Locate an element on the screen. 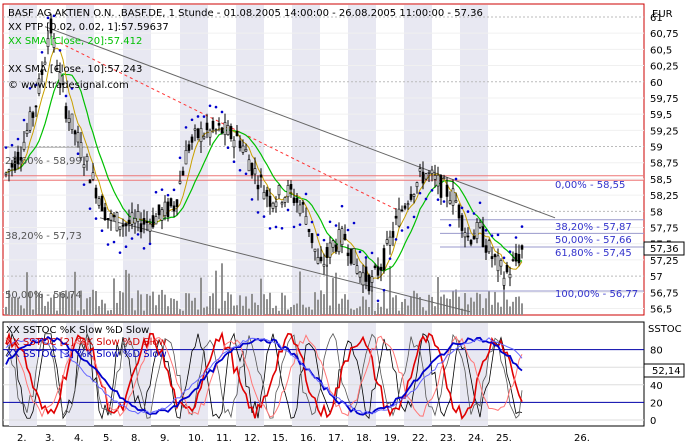 The image size is (689, 447). x-axis-label: 24. is located at coordinates (476, 438).